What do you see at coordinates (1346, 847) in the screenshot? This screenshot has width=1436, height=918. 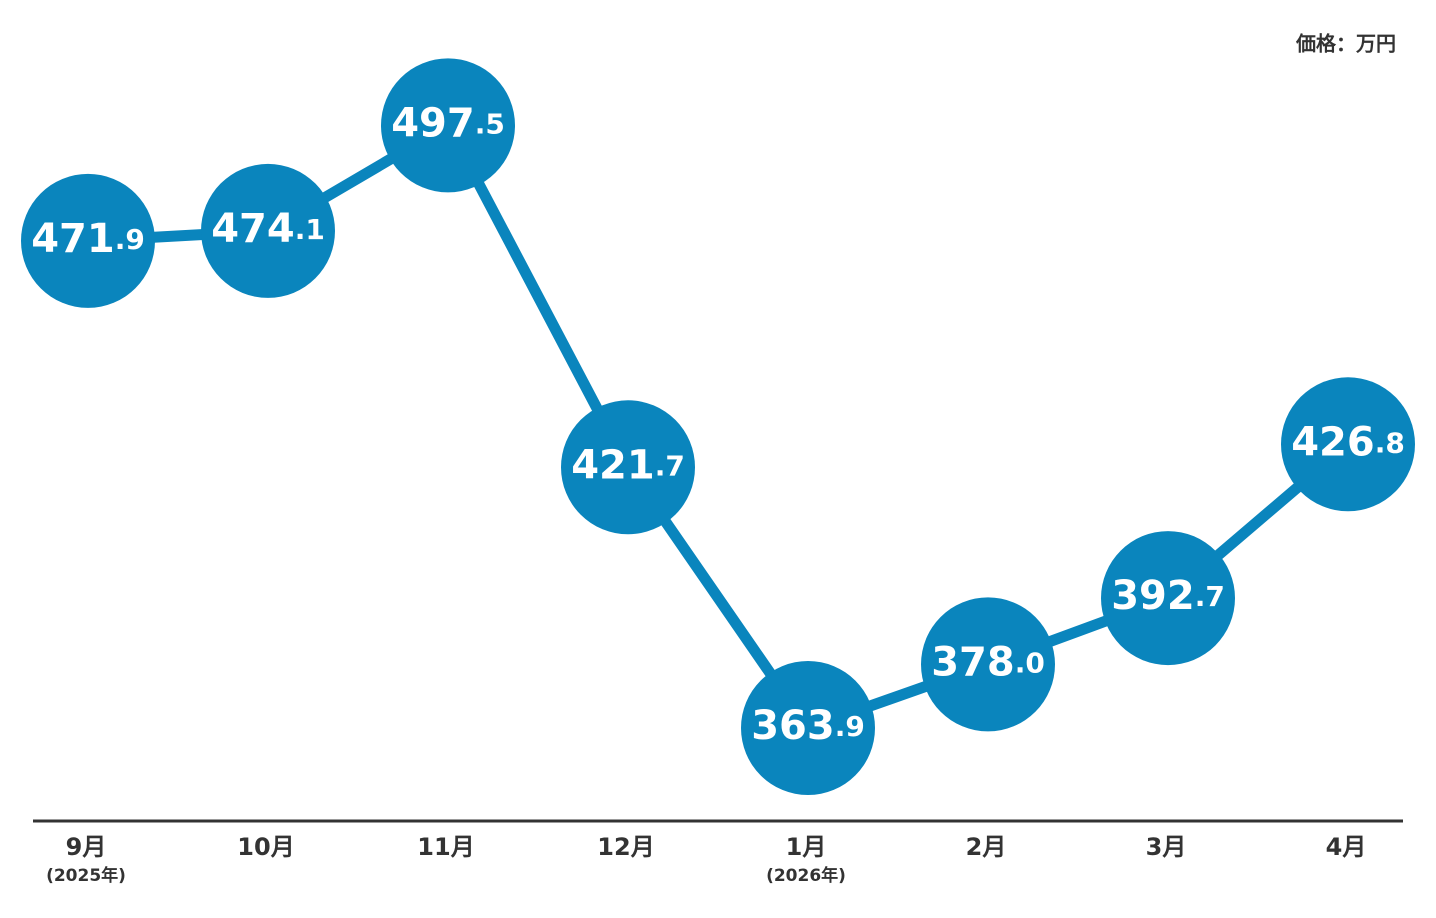 I see `x-tick-label: 4月` at bounding box center [1346, 847].